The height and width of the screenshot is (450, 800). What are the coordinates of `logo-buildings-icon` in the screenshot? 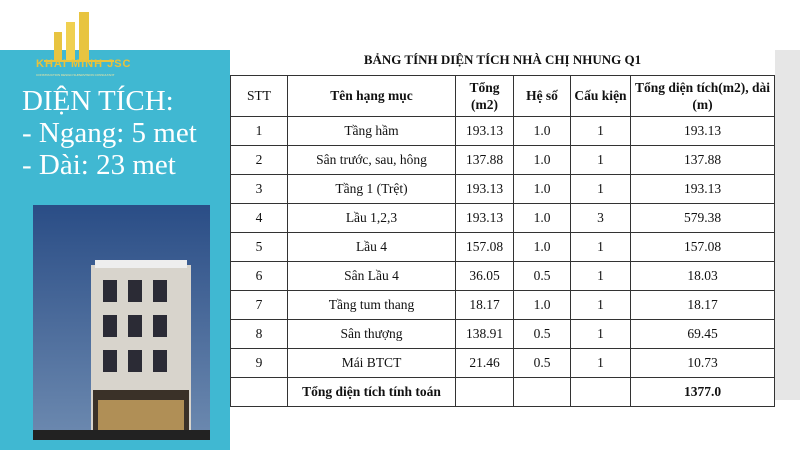 It's located at (79, 37).